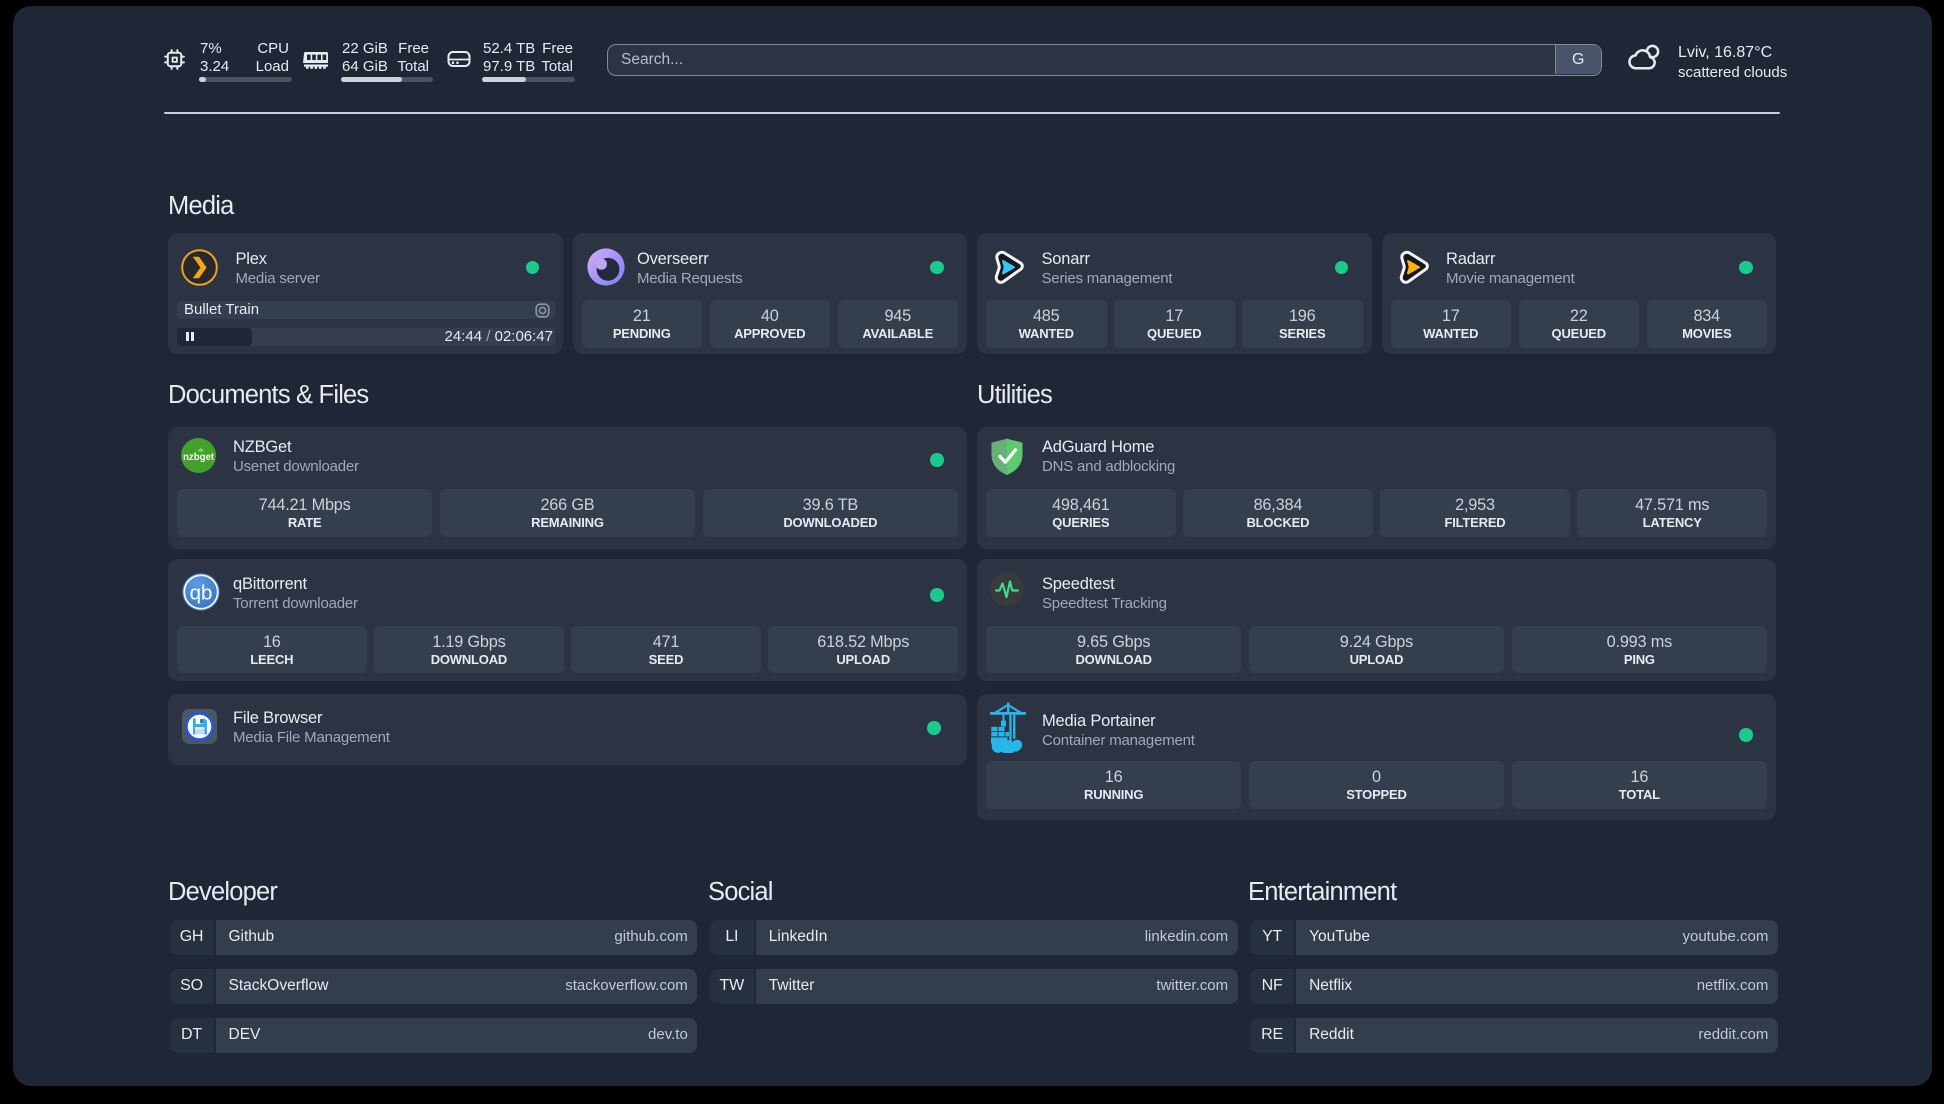 Image resolution: width=1944 pixels, height=1104 pixels. Describe the element at coordinates (201, 593) in the screenshot. I see `svg-text: qb` at that location.